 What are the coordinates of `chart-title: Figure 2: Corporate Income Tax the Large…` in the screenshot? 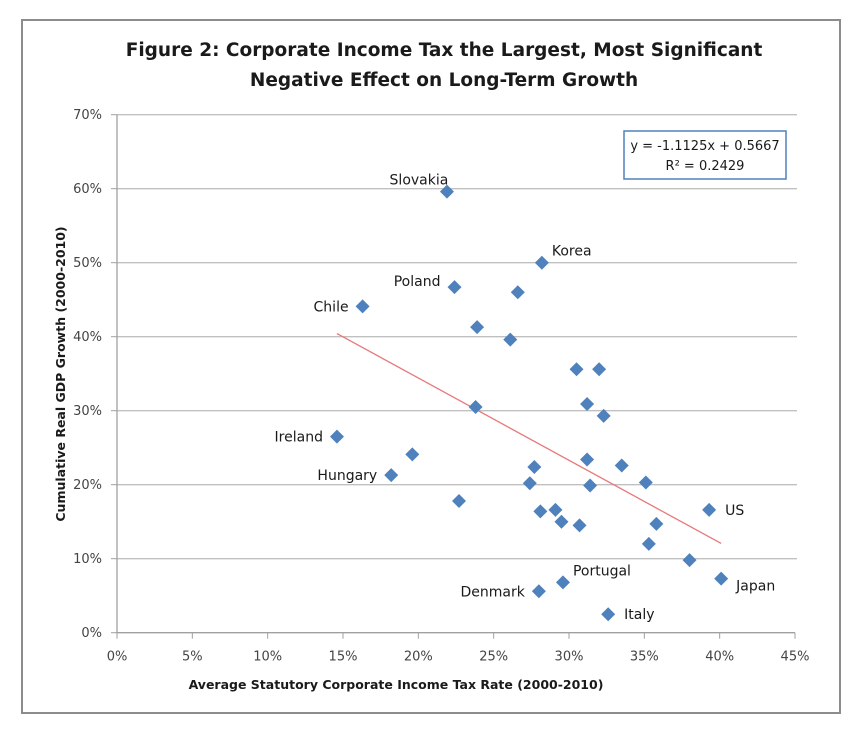 It's located at (444, 65).